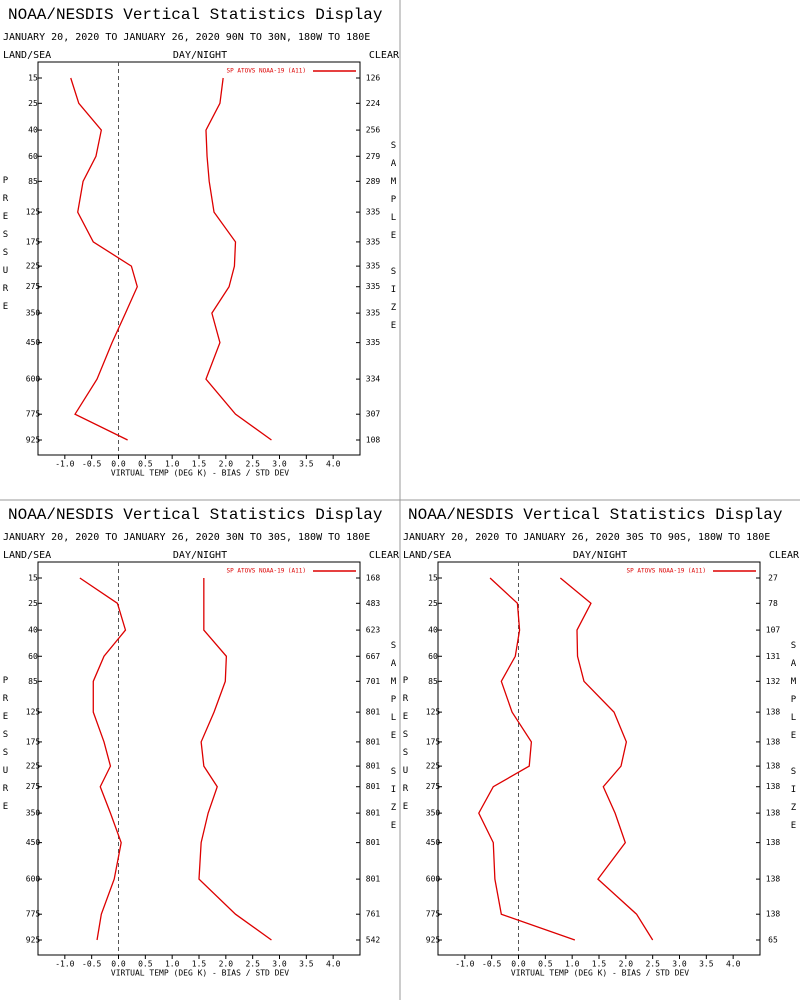 The width and height of the screenshot is (800, 1000). I want to click on sample-size-label: 542, so click(373, 940).